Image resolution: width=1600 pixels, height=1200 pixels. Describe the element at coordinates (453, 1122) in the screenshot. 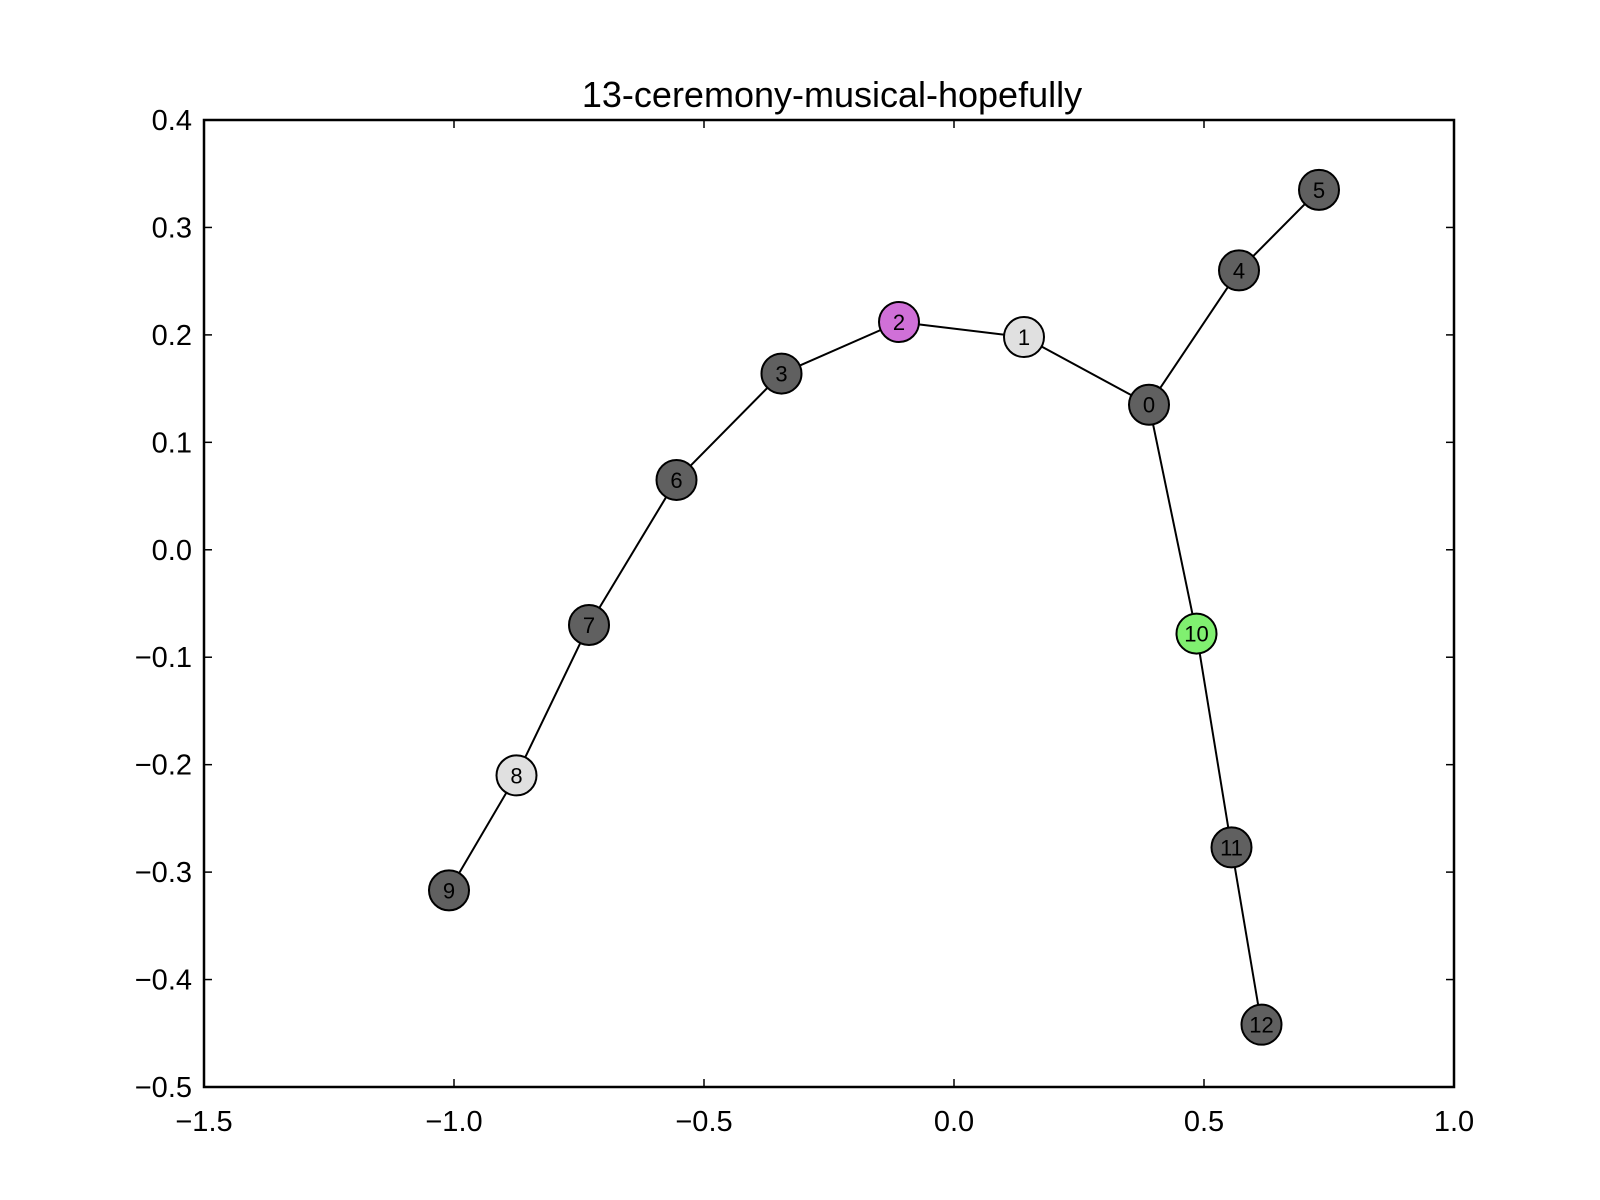

I see `x-tick-label: −1.0` at that location.